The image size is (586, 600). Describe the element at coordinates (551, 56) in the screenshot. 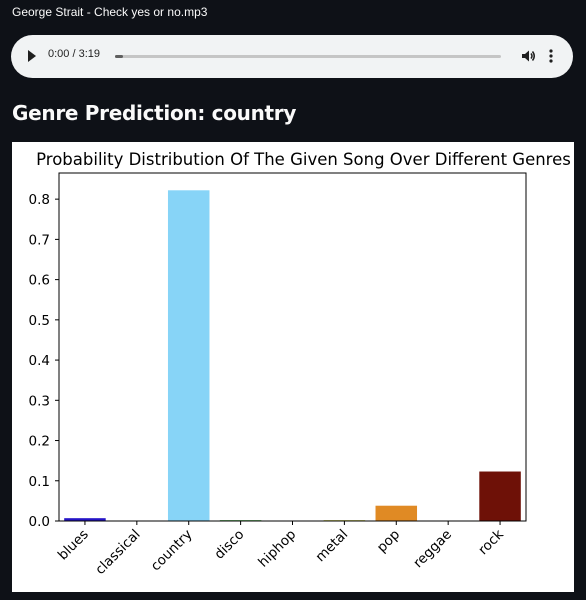

I see `more-vert-icon` at that location.